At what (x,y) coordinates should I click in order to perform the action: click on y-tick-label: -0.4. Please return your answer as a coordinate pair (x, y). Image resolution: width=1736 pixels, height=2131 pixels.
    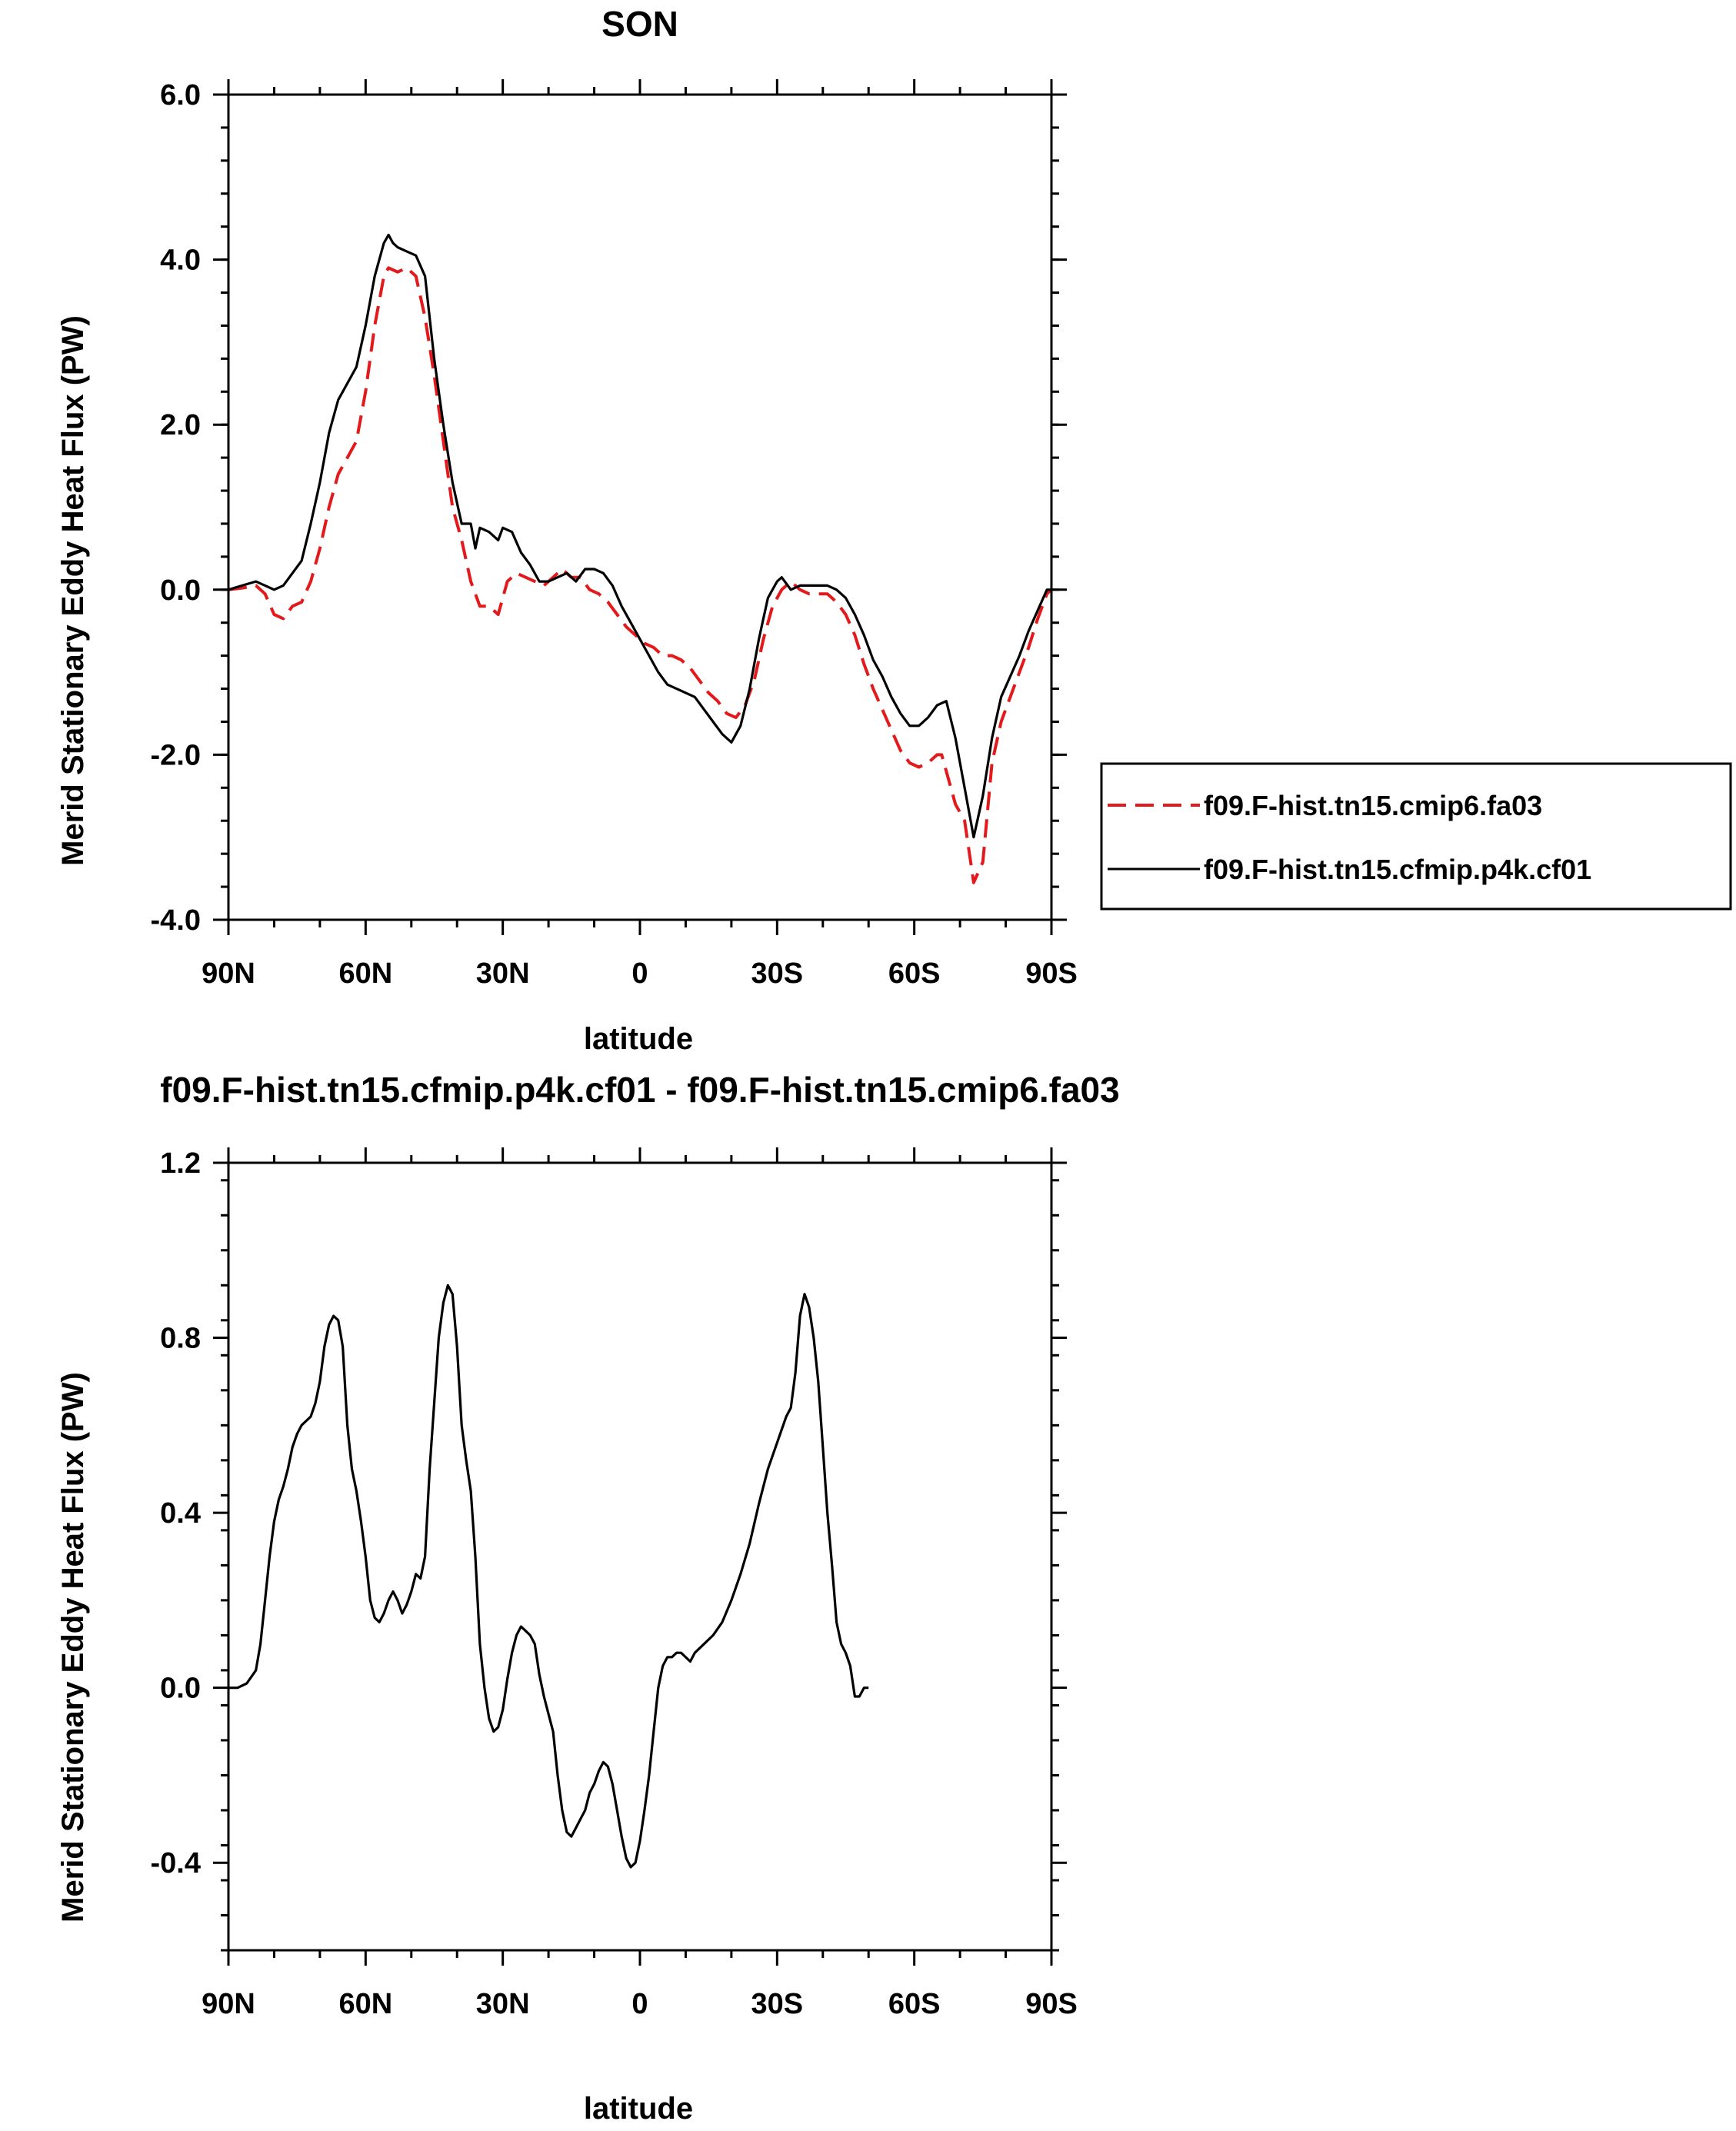
    Looking at the image, I should click on (176, 1863).